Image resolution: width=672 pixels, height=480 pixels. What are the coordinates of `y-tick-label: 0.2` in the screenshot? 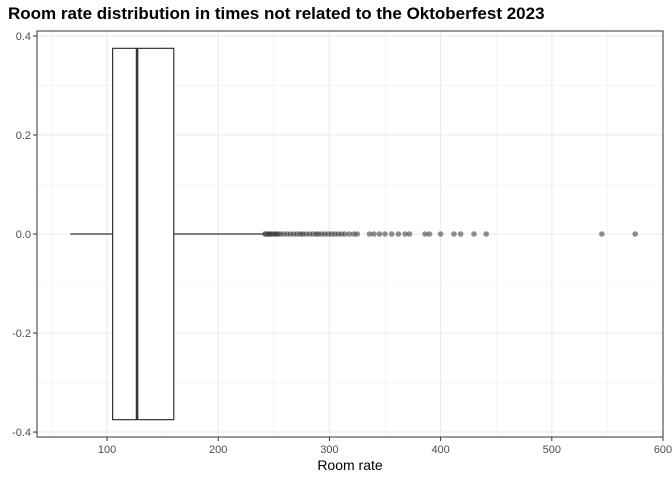 It's located at (23, 136).